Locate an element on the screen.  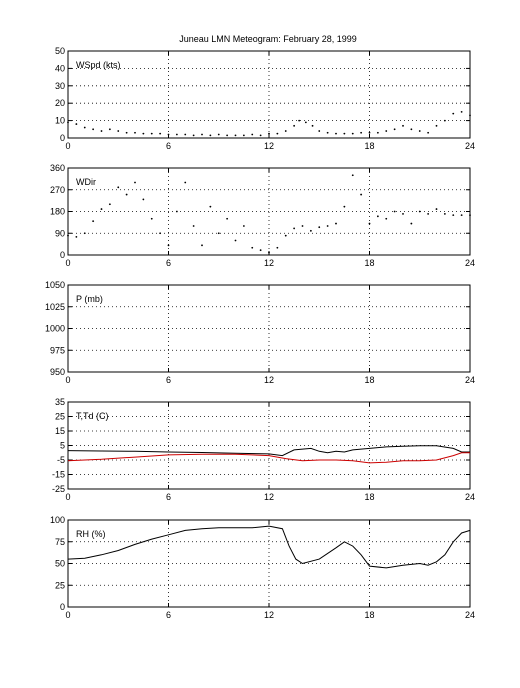
y-tick-label: 20 is located at coordinates (60, 103).